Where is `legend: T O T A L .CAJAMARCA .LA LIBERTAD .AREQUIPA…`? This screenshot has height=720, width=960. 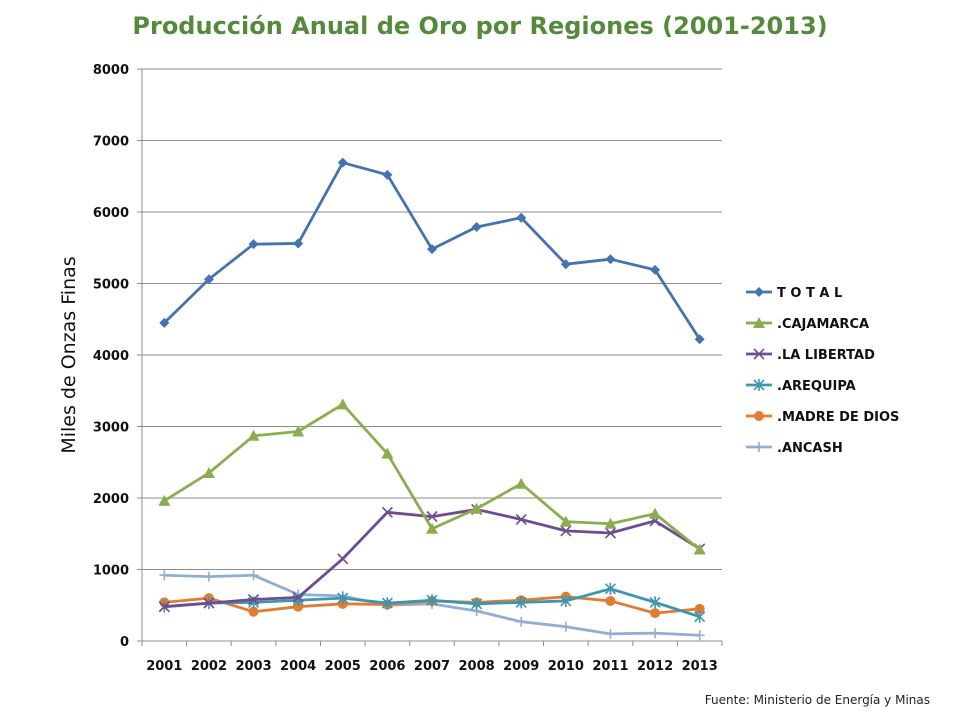 legend: T O T A L .CAJAMARCA .LA LIBERTAD .AREQUIPA… is located at coordinates (822, 371).